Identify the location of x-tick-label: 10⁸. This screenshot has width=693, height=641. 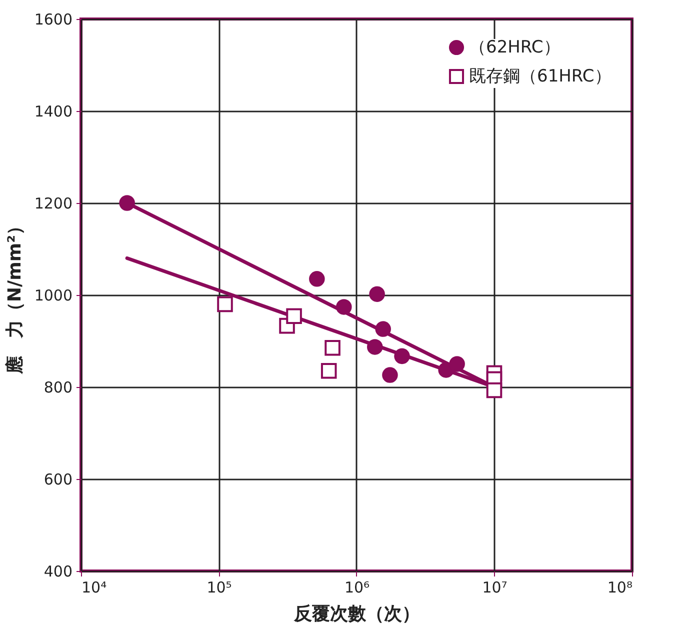
(619, 587).